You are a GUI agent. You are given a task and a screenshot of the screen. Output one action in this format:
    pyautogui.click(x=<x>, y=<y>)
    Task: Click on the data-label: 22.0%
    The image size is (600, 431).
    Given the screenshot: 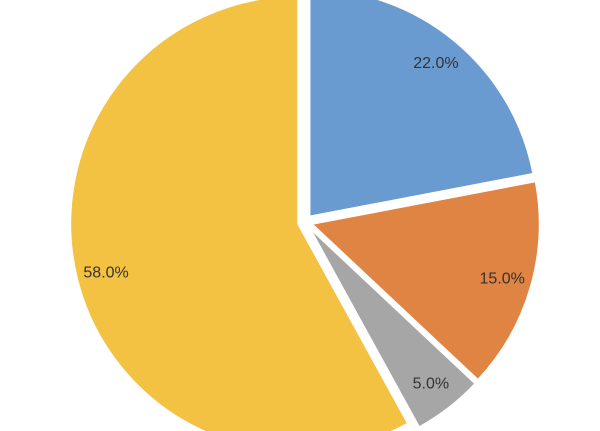 What is the action you would take?
    pyautogui.click(x=435, y=63)
    